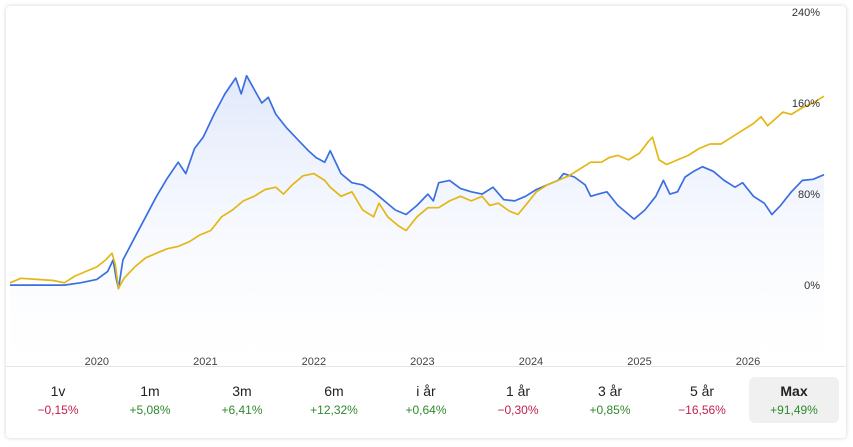 This screenshot has height=447, width=853. What do you see at coordinates (242, 390) in the screenshot?
I see `period-label: 3m` at bounding box center [242, 390].